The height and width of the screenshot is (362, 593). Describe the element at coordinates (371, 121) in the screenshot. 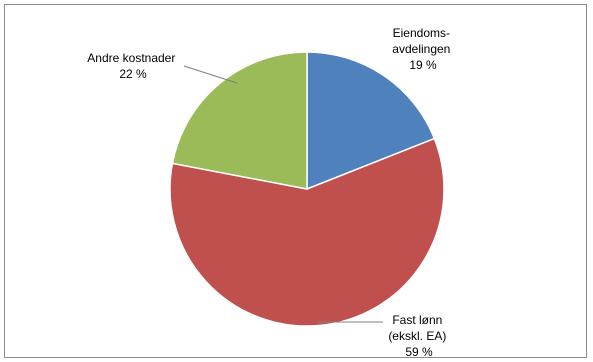

I see `slice-eiendomsavdelingen` at that location.